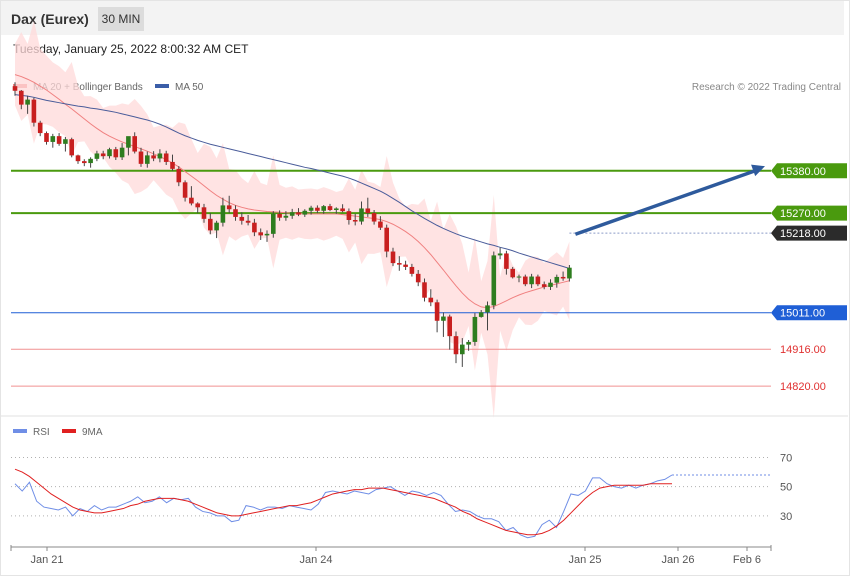 The width and height of the screenshot is (850, 576). What do you see at coordinates (677, 560) in the screenshot?
I see `x-tick-label: Jan 26` at bounding box center [677, 560].